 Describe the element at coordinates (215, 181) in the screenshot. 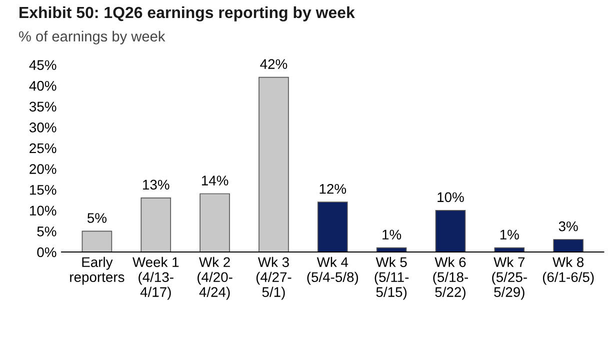

I see `data-label: 14%` at that location.